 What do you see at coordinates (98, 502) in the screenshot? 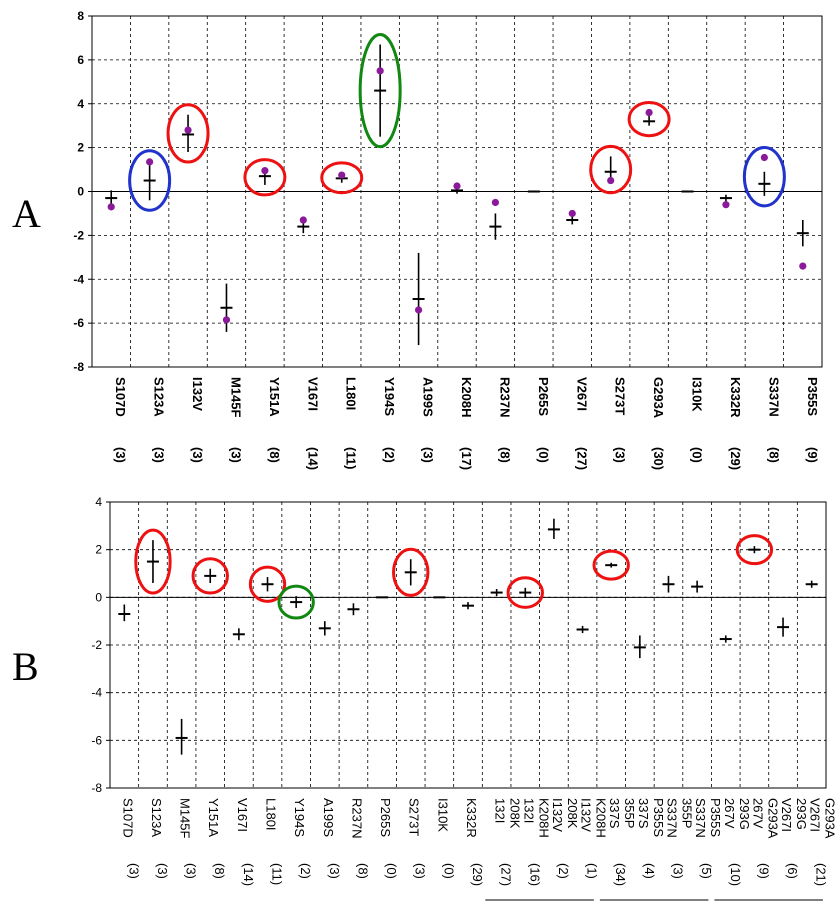
I see `y-tick-label: 4` at bounding box center [98, 502].